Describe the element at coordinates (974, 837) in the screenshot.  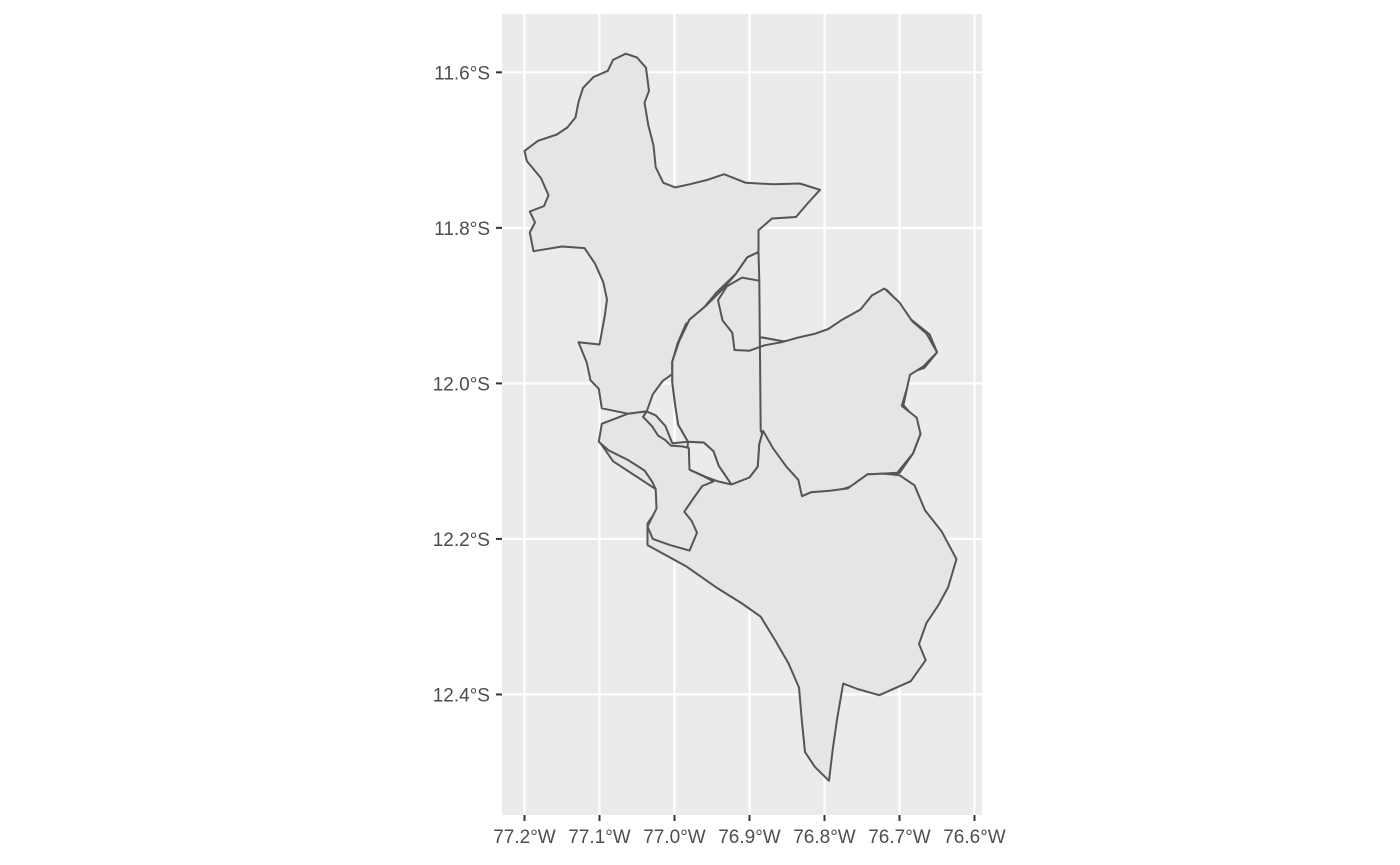
I see `x-tick-label: 76.6°W` at that location.